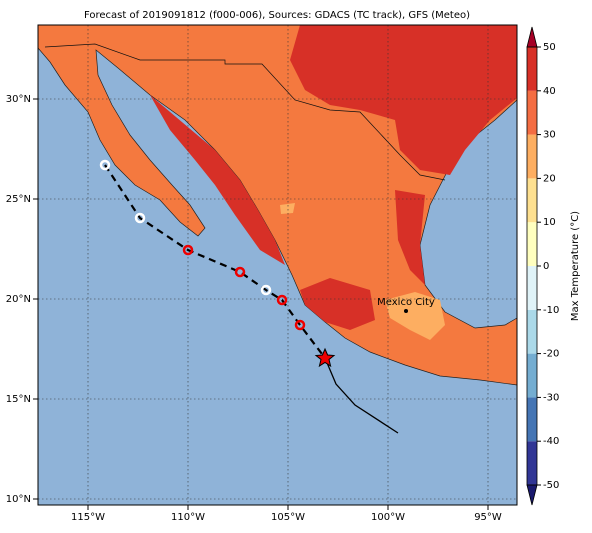 This screenshot has height=533, width=592. Describe the element at coordinates (532, 495) in the screenshot. I see `colorbar-under` at that location.